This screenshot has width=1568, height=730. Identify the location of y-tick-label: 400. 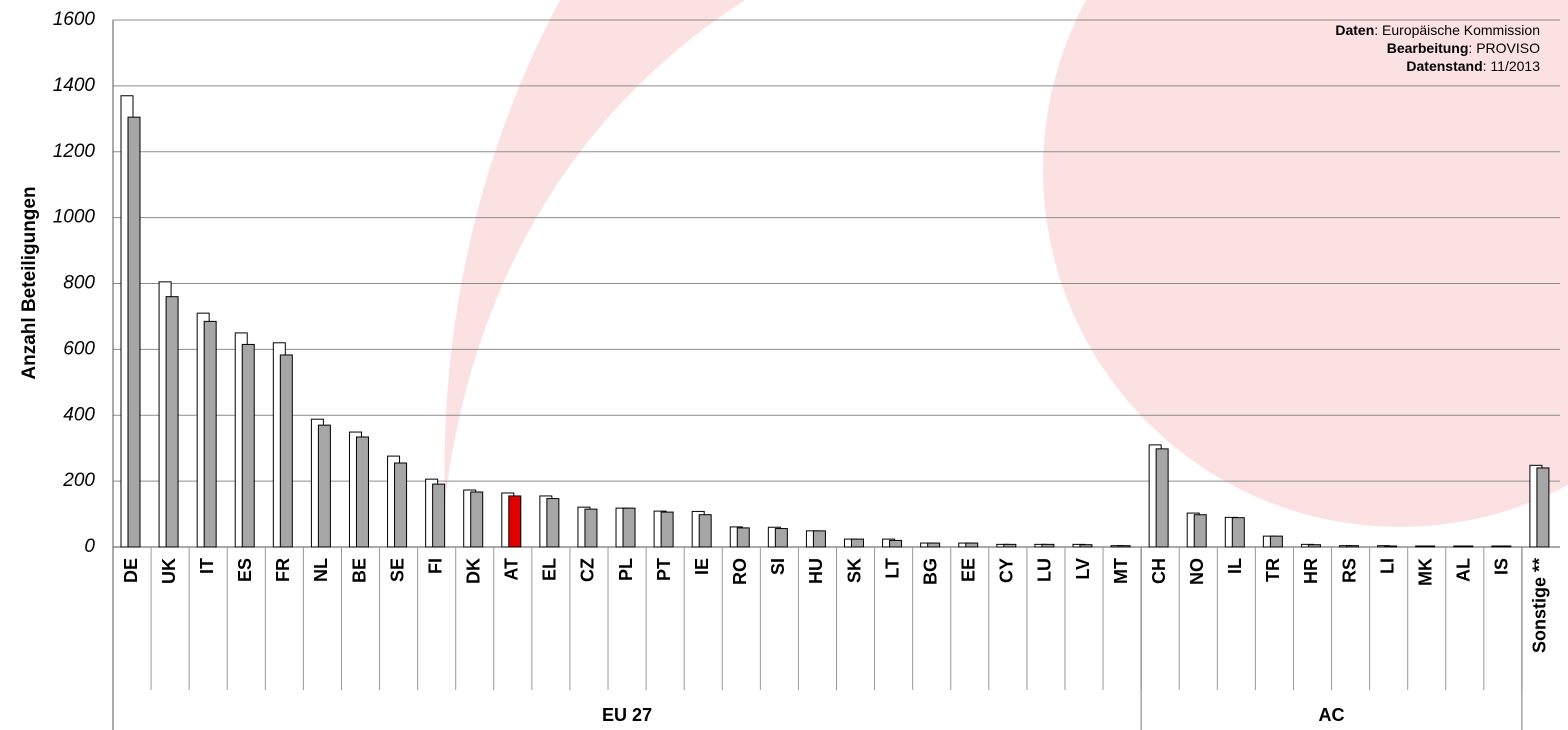
(79, 414).